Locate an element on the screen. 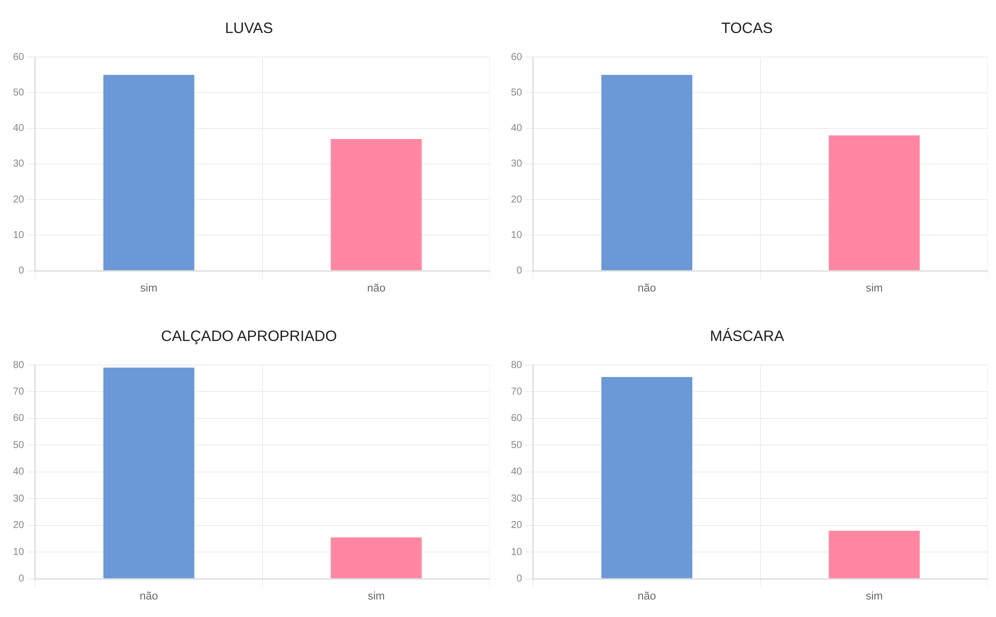 The height and width of the screenshot is (617, 996). chart-title: CALÇADO APROPRIADO is located at coordinates (249, 337).